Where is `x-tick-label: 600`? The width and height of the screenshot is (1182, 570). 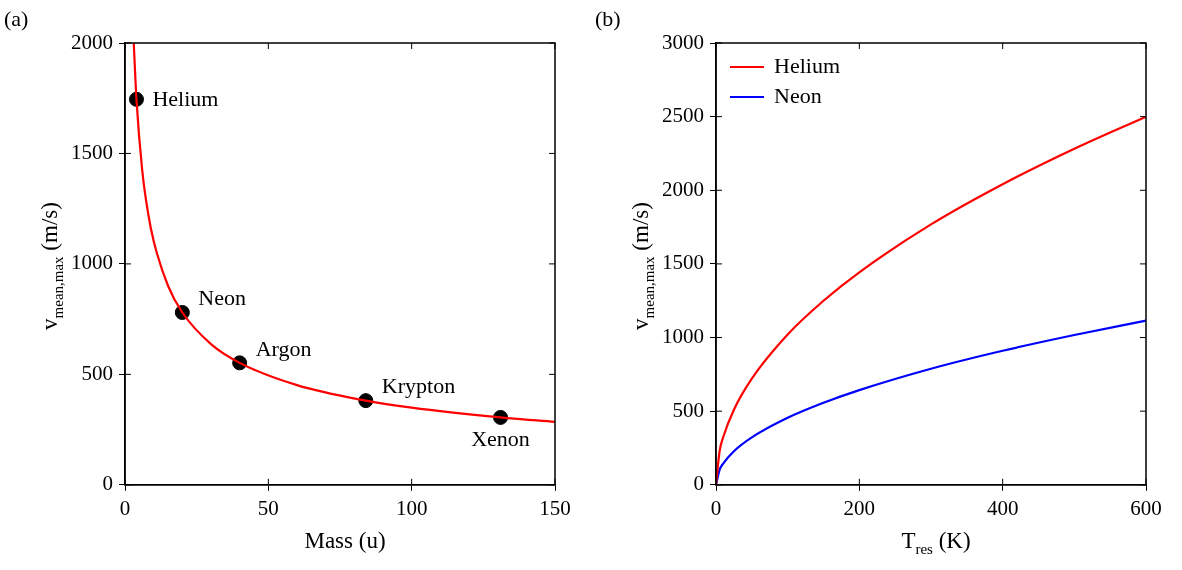
x-tick-label: 600 is located at coordinates (1146, 507).